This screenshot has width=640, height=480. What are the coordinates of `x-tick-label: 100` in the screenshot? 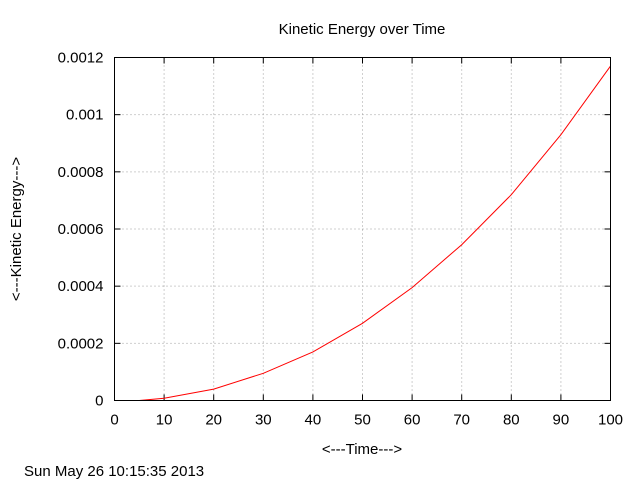 It's located at (610, 420).